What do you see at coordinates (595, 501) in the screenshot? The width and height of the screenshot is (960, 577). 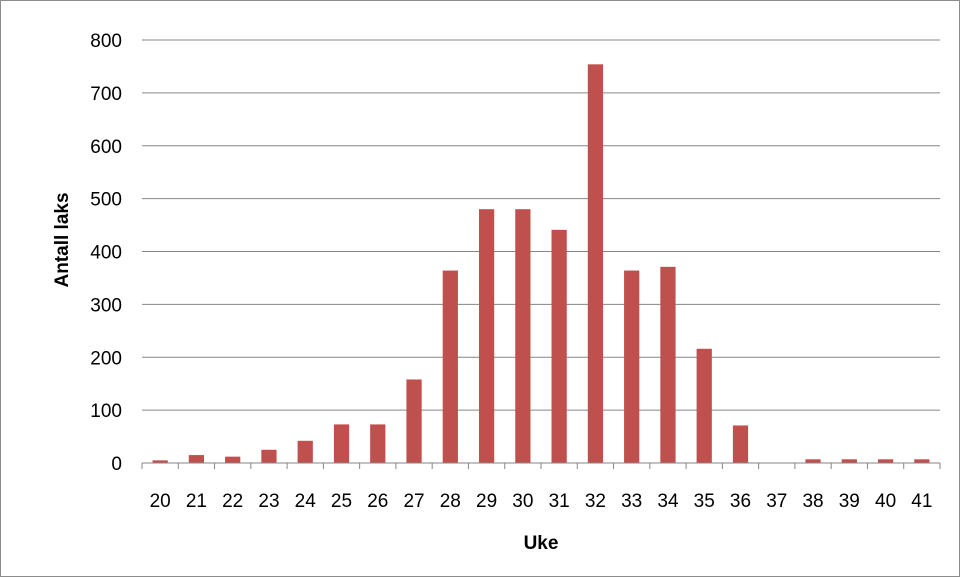 I see `x-tick-label: 32` at bounding box center [595, 501].